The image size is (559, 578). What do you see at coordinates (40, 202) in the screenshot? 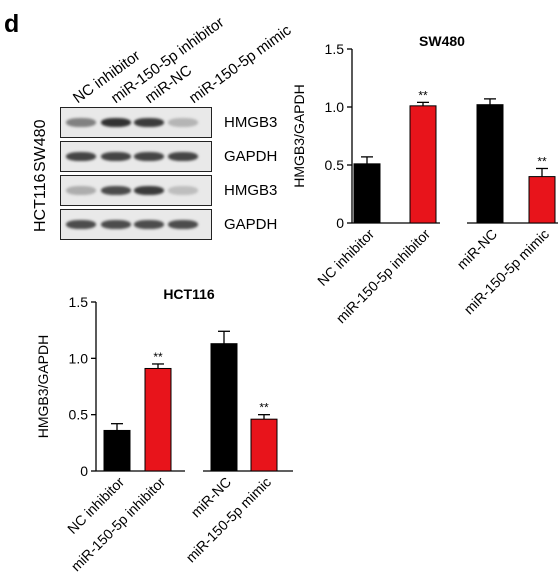
I see `cell-line-label-hct116: HCT116` at bounding box center [40, 202].